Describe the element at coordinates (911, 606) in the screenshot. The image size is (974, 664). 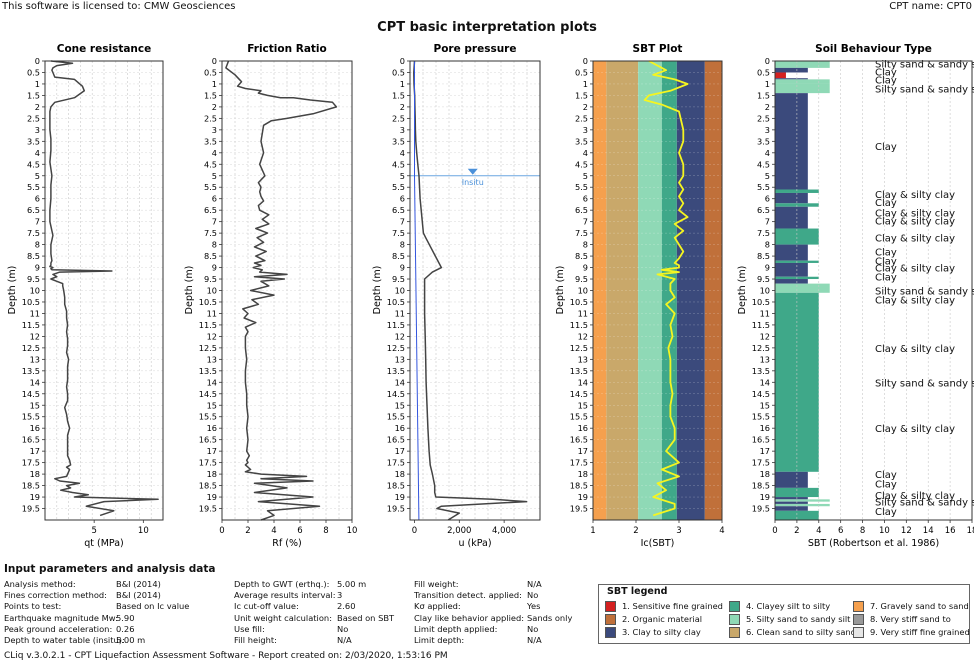
I see `legend-item: 7. Gravely sand to sand` at that location.